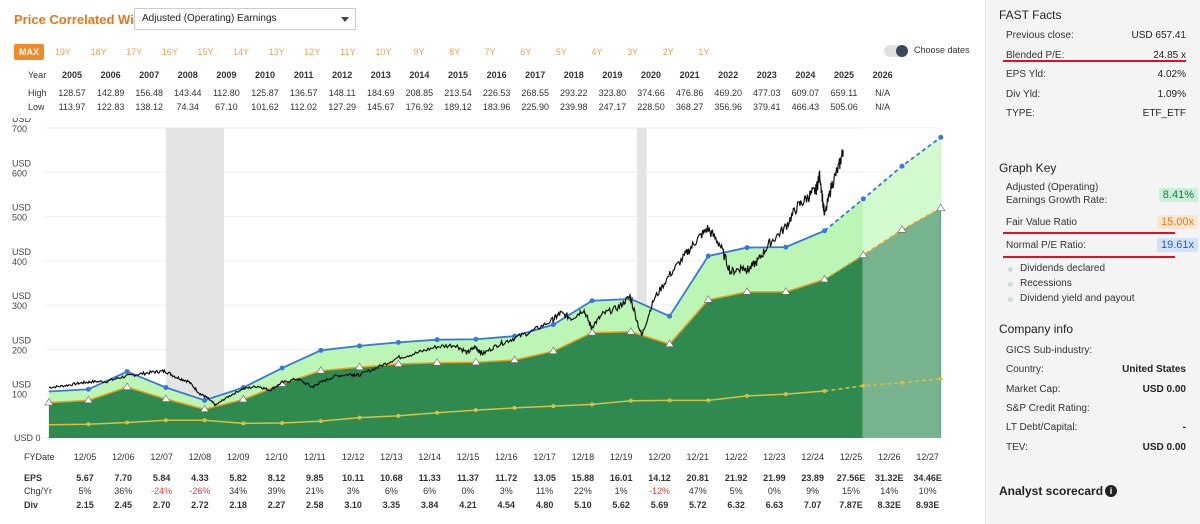 The height and width of the screenshot is (524, 1200). I want to click on company-info-label: Market Cap:, so click(1033, 389).